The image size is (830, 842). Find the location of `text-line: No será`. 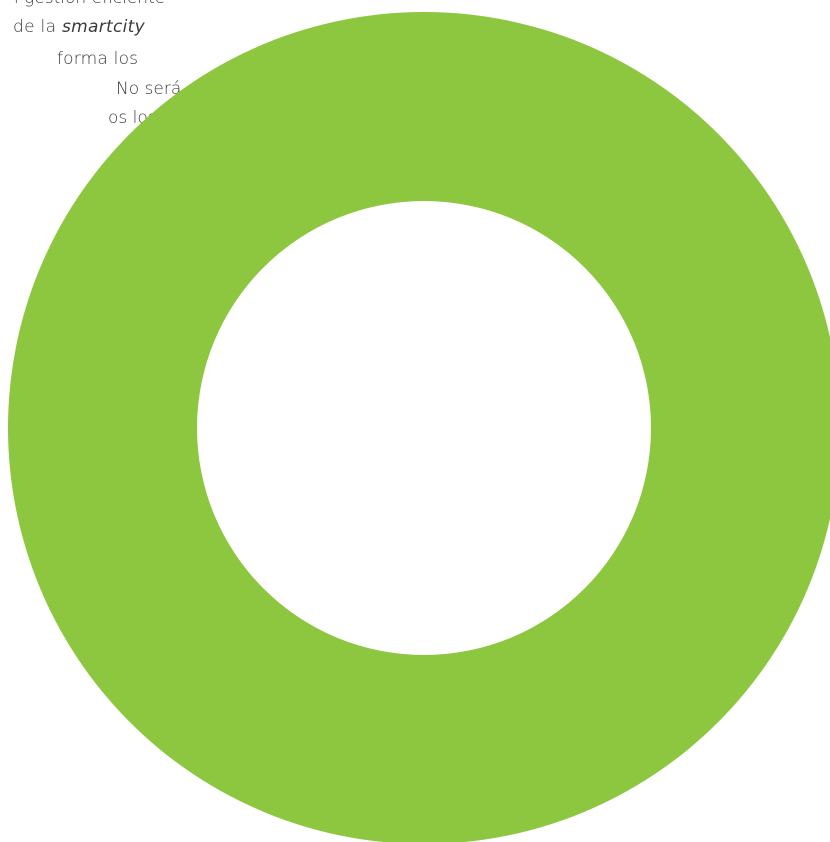

text-line: No será is located at coordinates (149, 89).